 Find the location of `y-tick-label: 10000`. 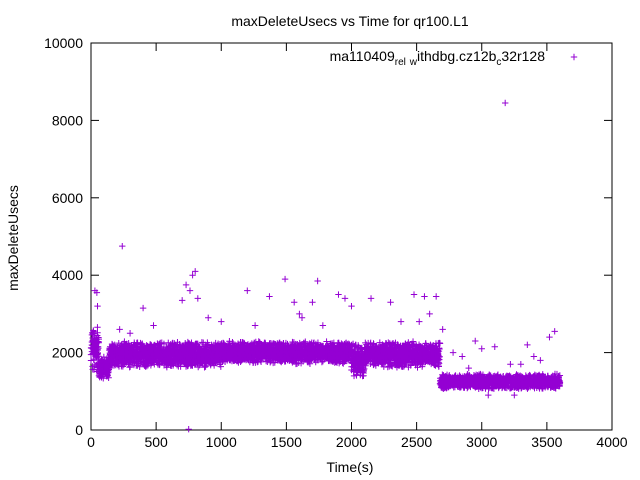

y-tick-label: 10000 is located at coordinates (63, 43).